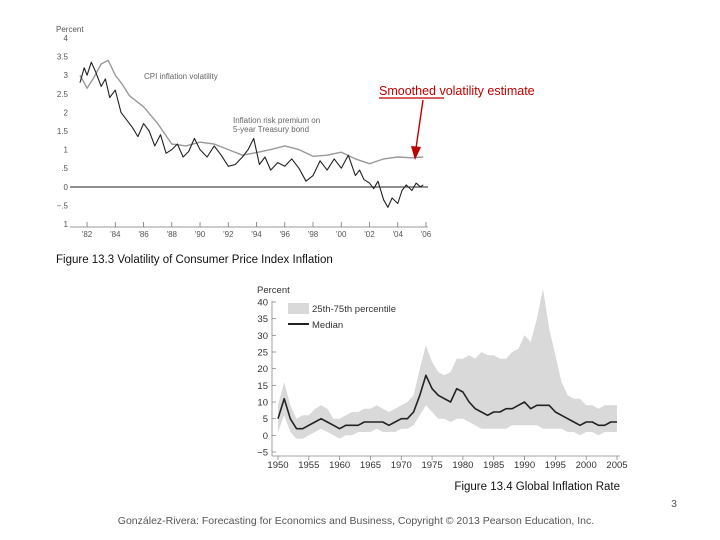 The image size is (720, 540). What do you see at coordinates (339, 465) in the screenshot?
I see `chart2-x-tick-label: 1960` at bounding box center [339, 465].